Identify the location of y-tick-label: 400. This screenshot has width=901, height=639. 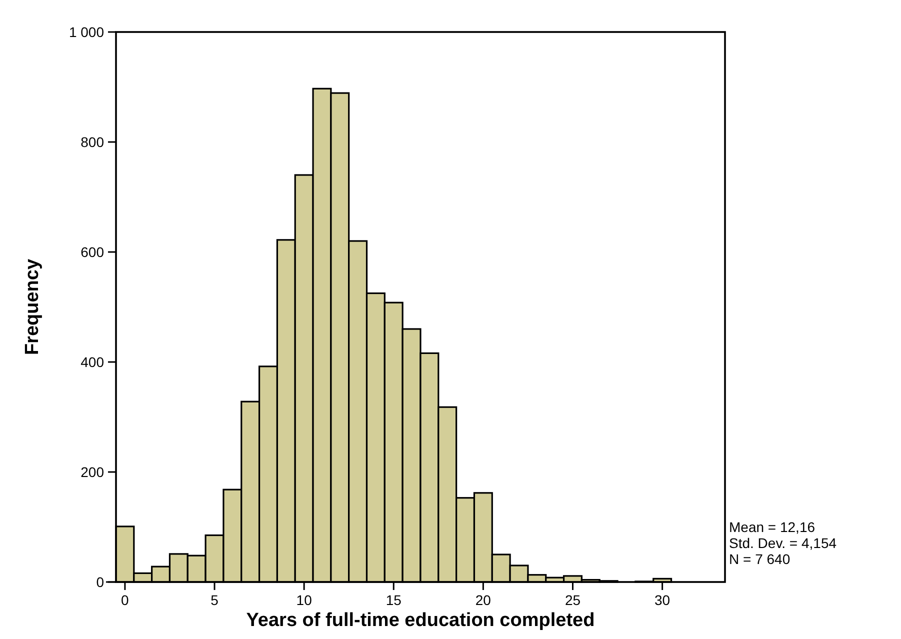
(92, 362).